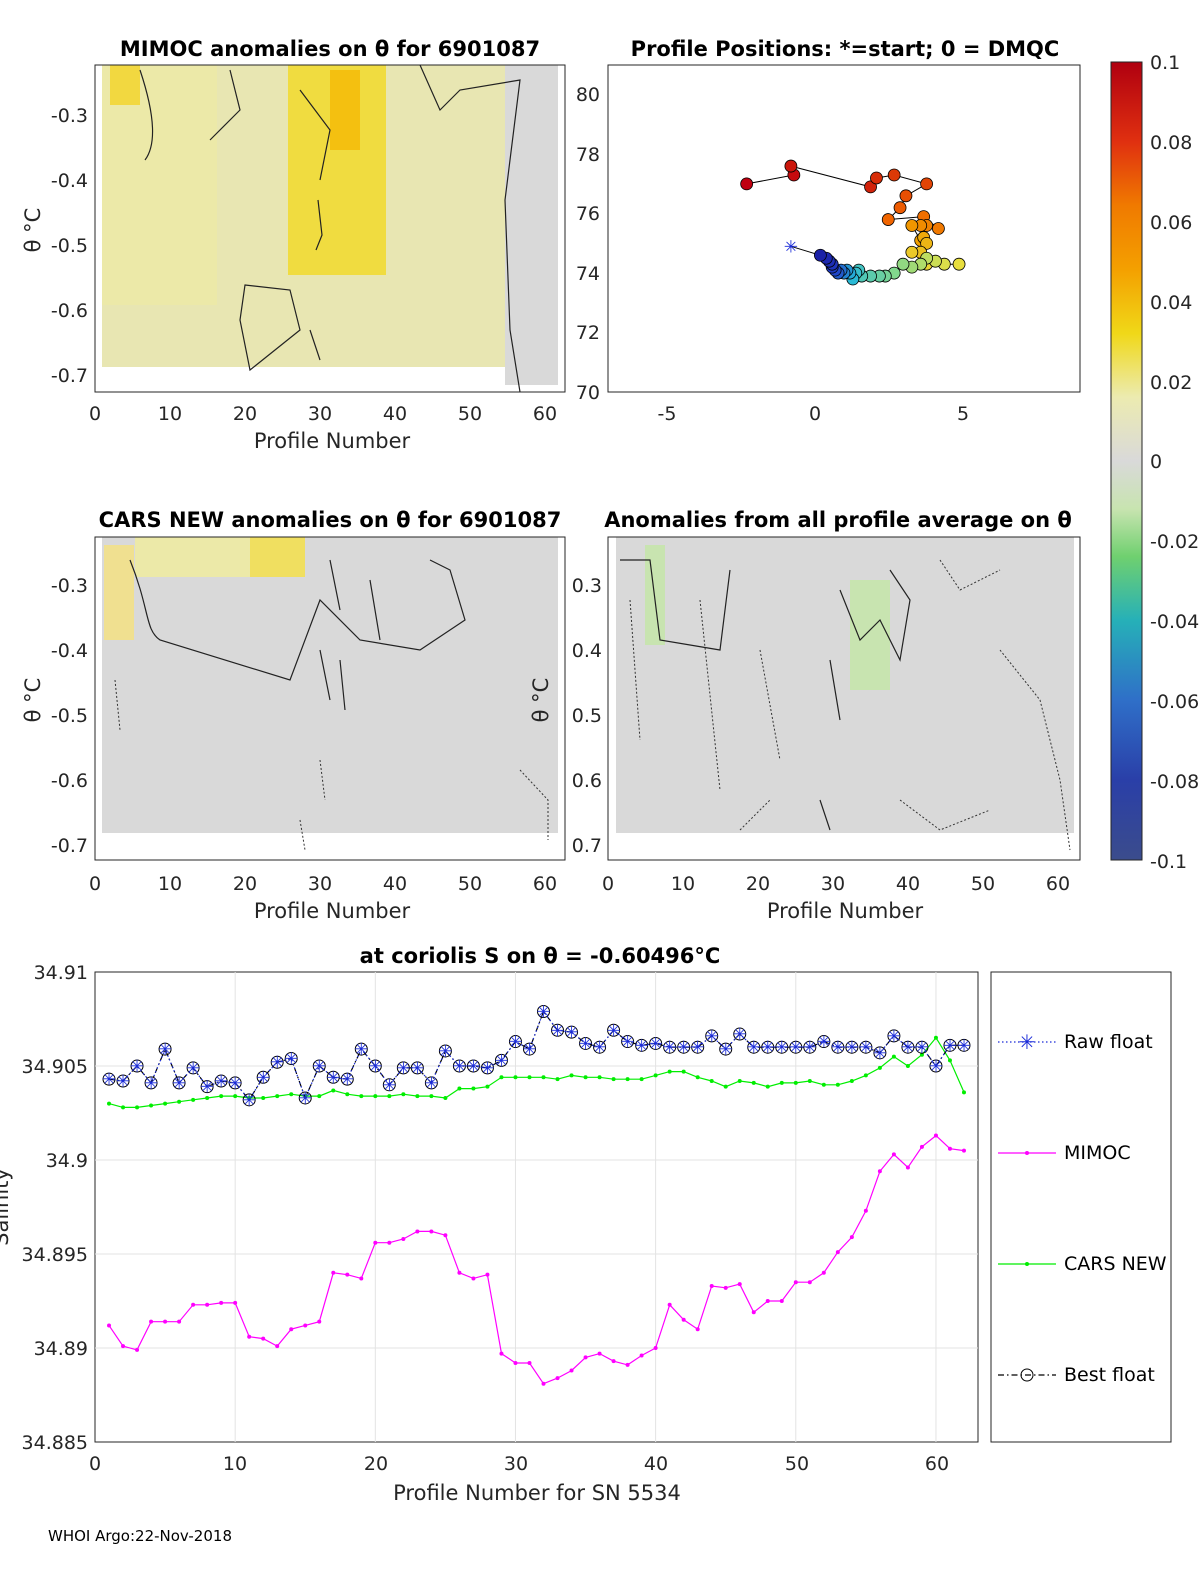 The width and height of the screenshot is (1200, 1575). Describe the element at coordinates (61, 1349) in the screenshot. I see `svg-text: 34.89` at that location.